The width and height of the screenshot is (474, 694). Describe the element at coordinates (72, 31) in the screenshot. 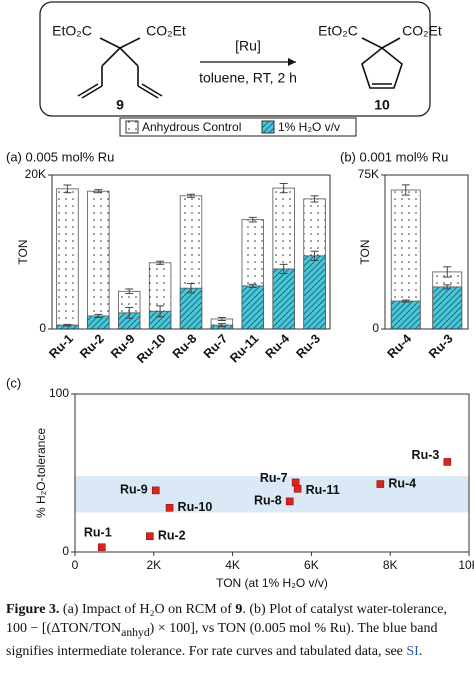

I see `reactant-group: EtO₂C` at that location.